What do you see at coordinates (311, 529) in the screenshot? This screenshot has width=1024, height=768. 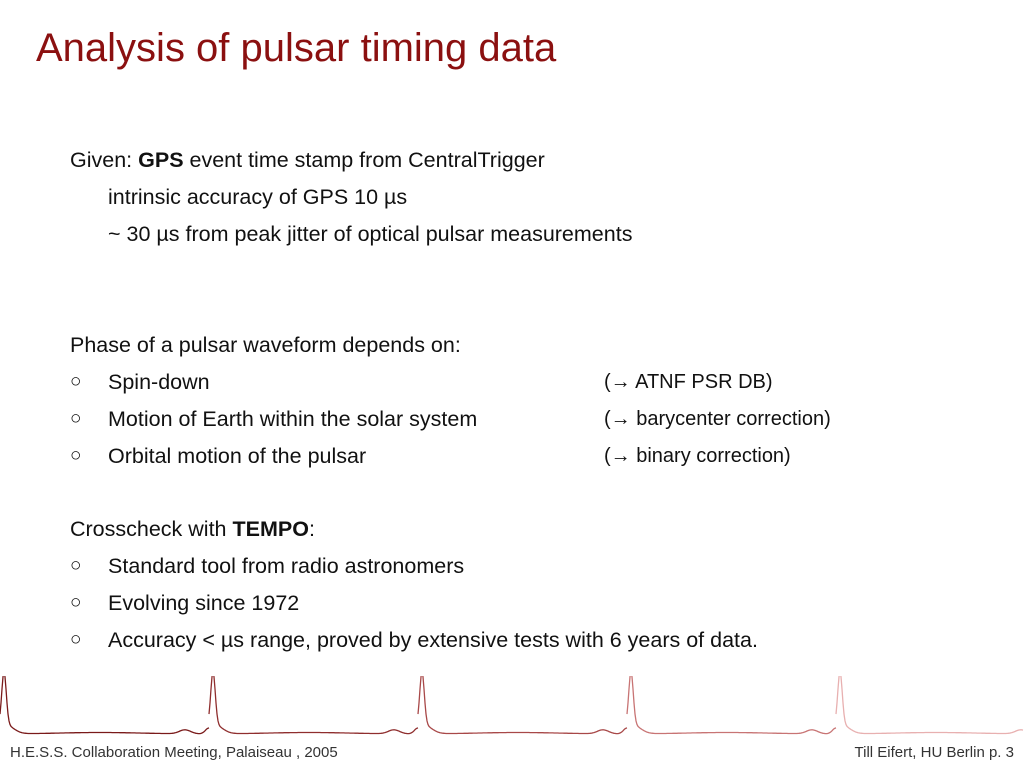 I see `crosscheck-suffix: :` at bounding box center [311, 529].